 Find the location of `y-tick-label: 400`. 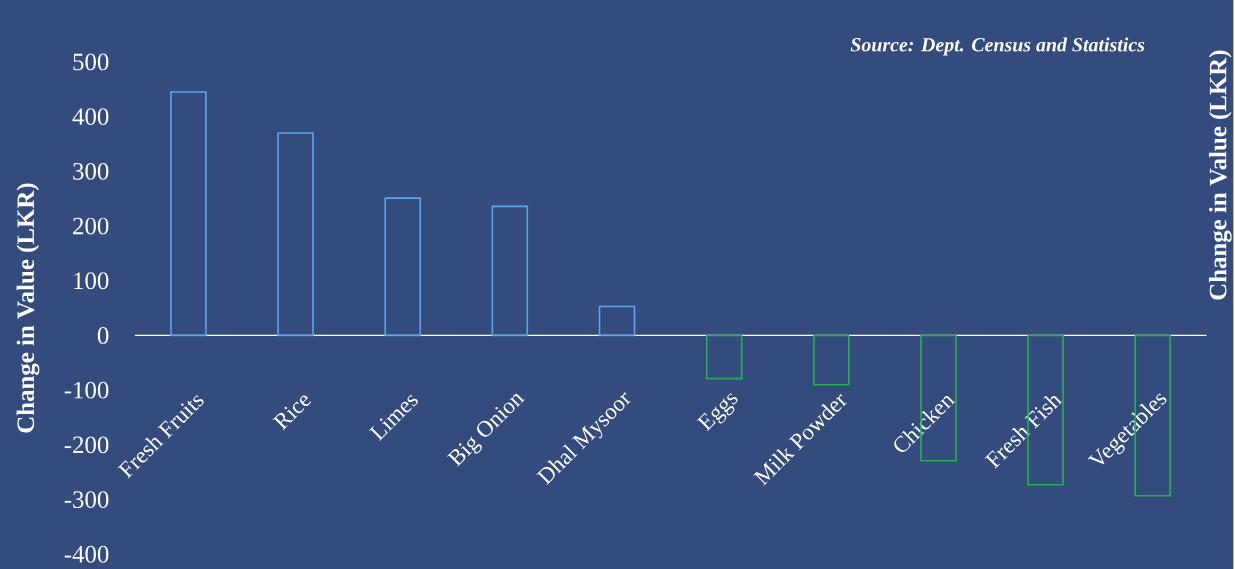

y-tick-label: 400 is located at coordinates (90, 116).